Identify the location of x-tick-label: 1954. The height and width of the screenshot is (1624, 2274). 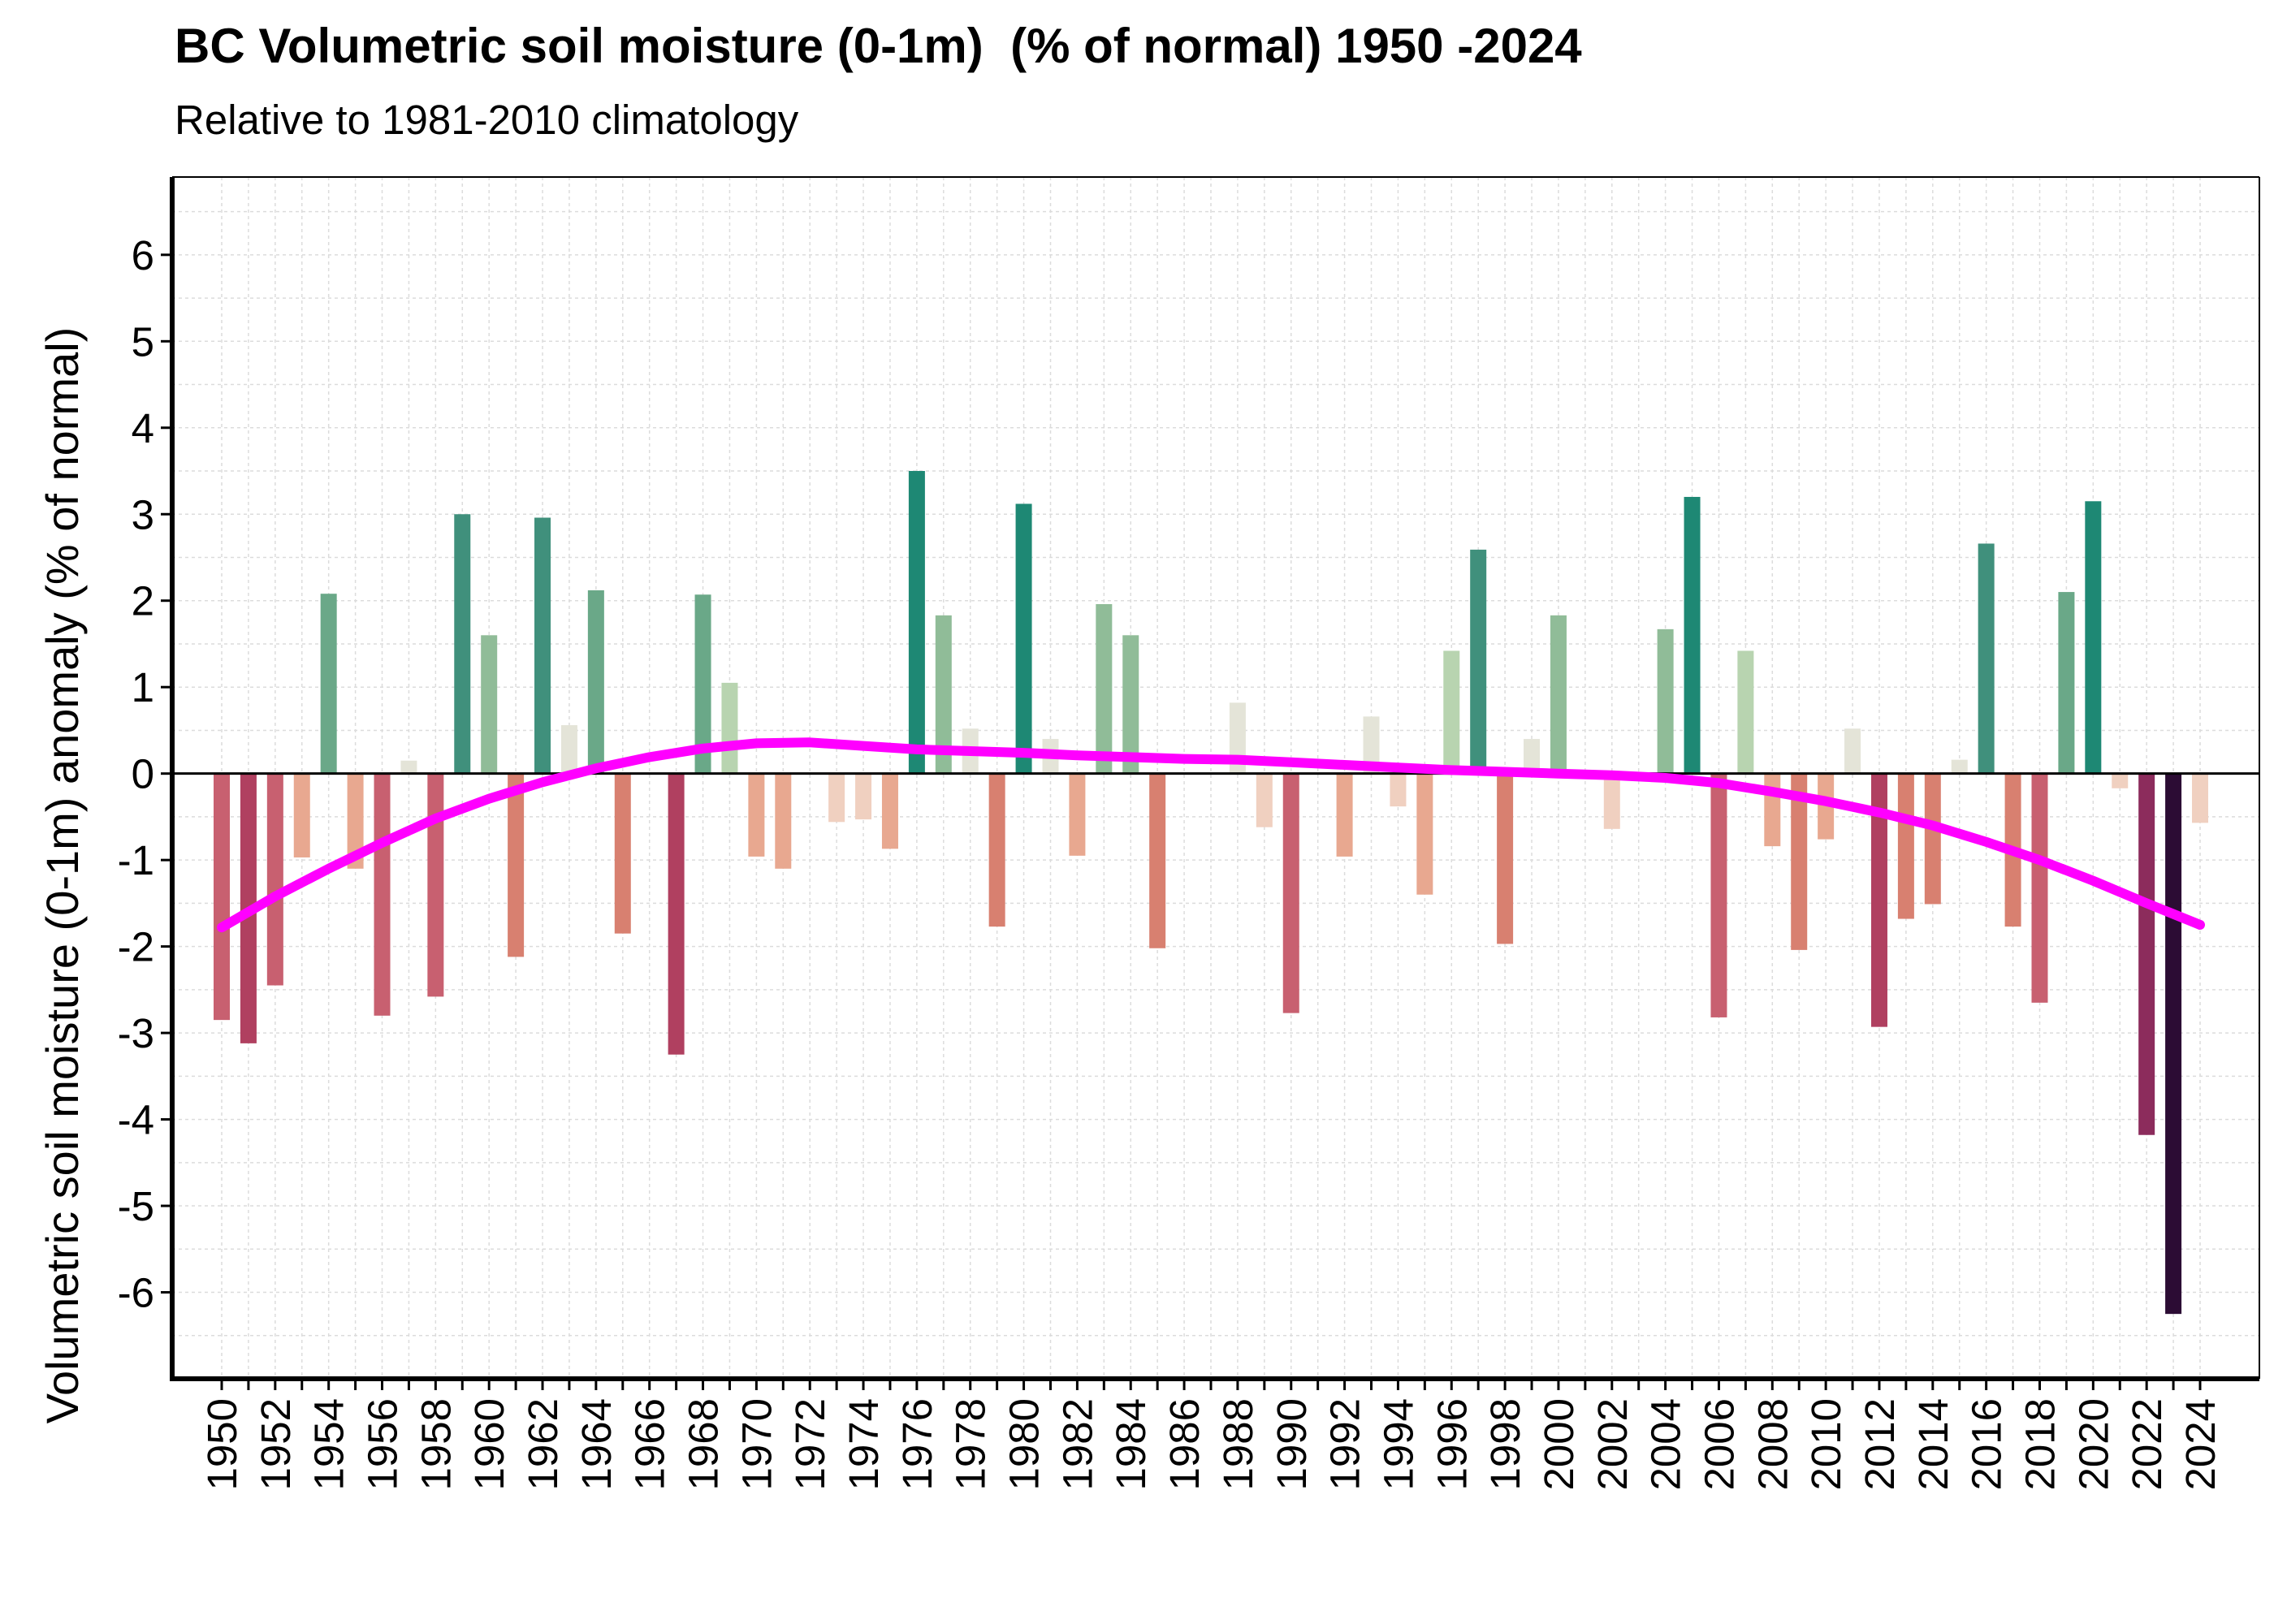
(329, 1444).